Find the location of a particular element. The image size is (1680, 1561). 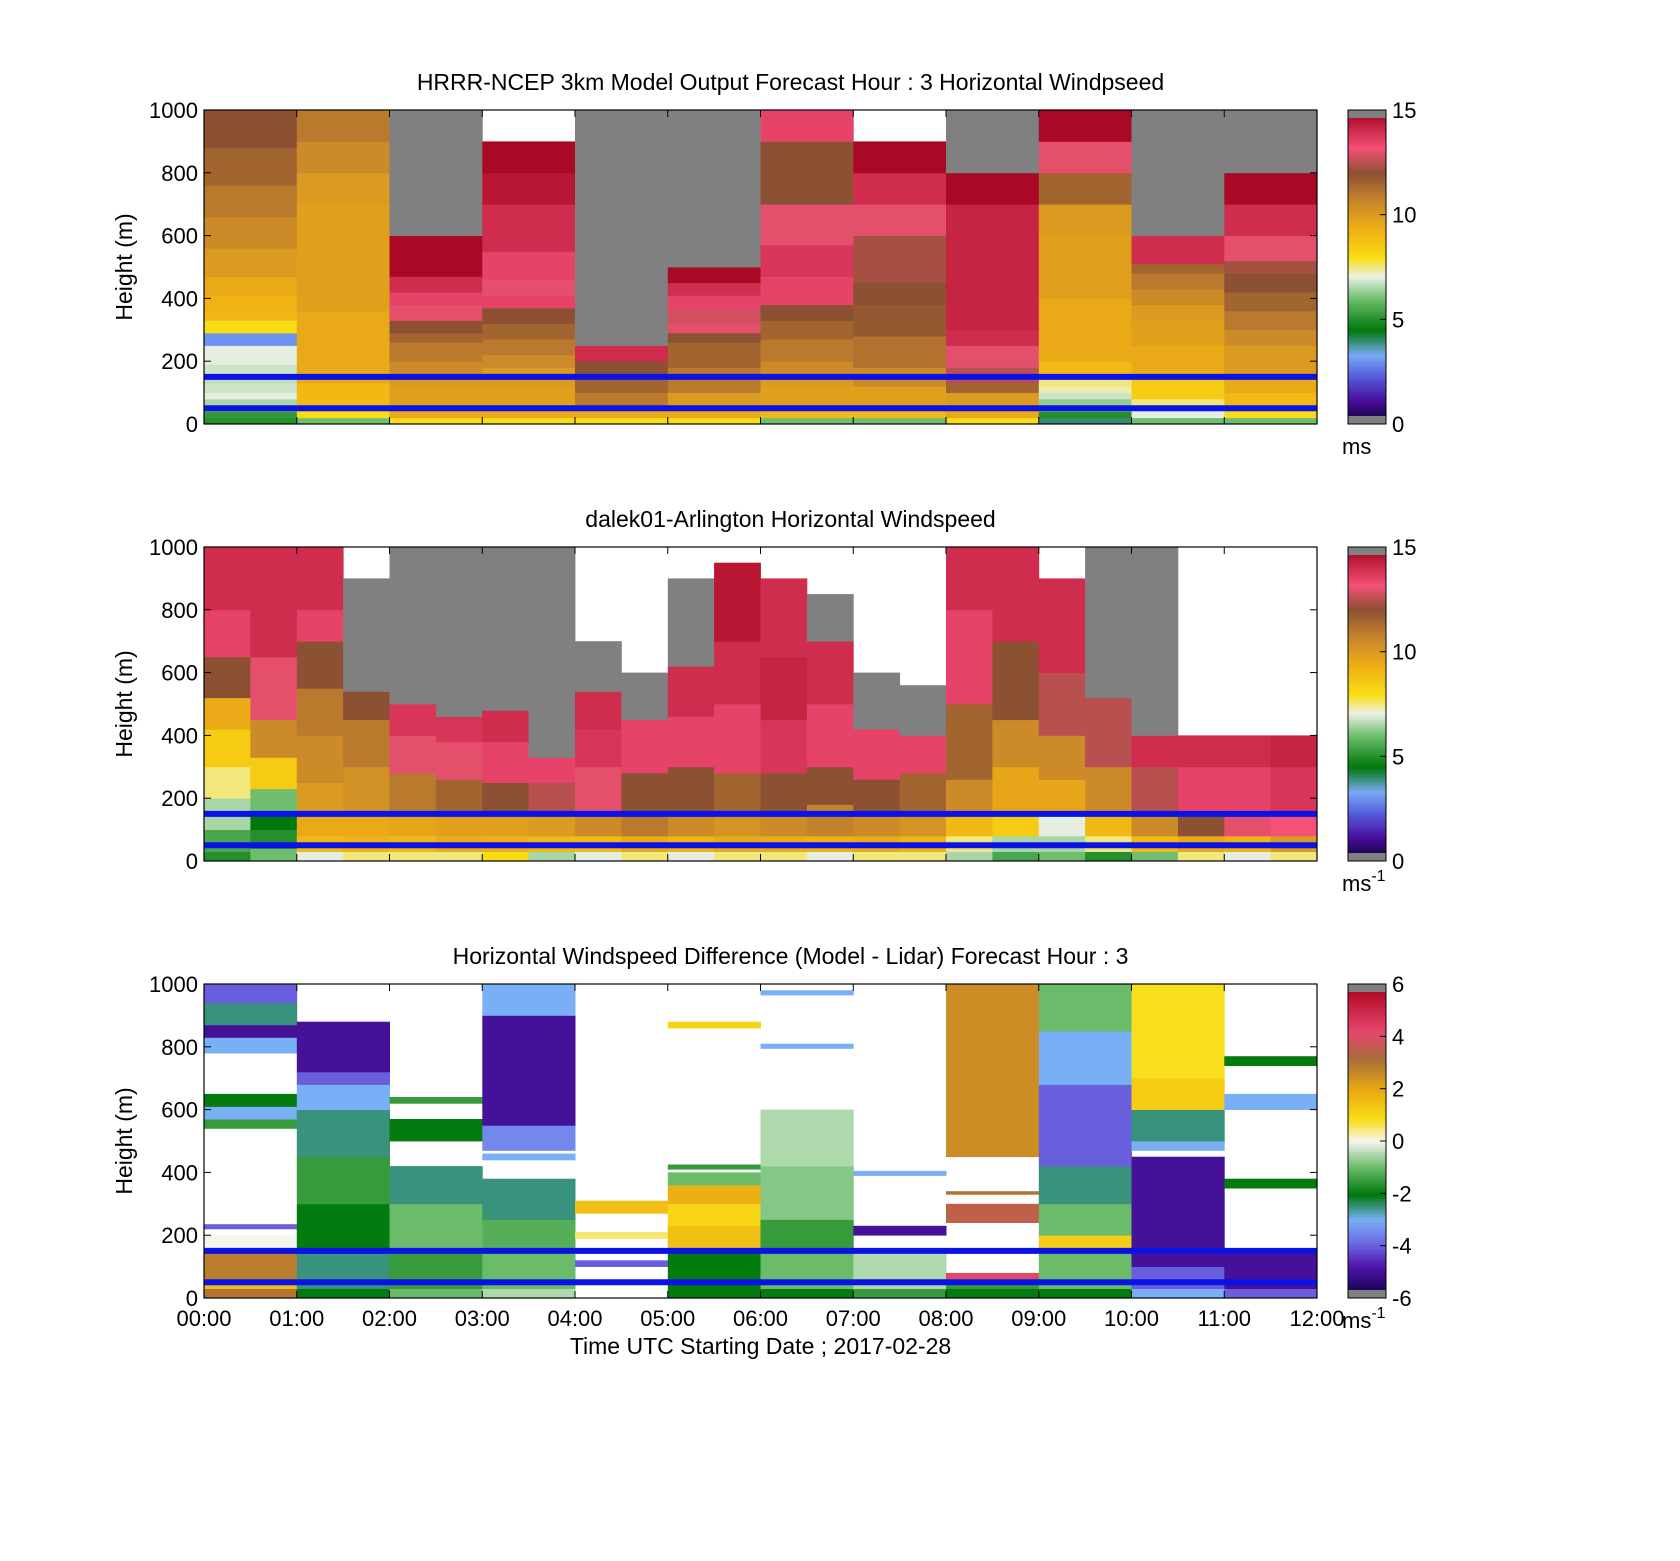

colorbar-tick-label: -2 is located at coordinates (1402, 1193).